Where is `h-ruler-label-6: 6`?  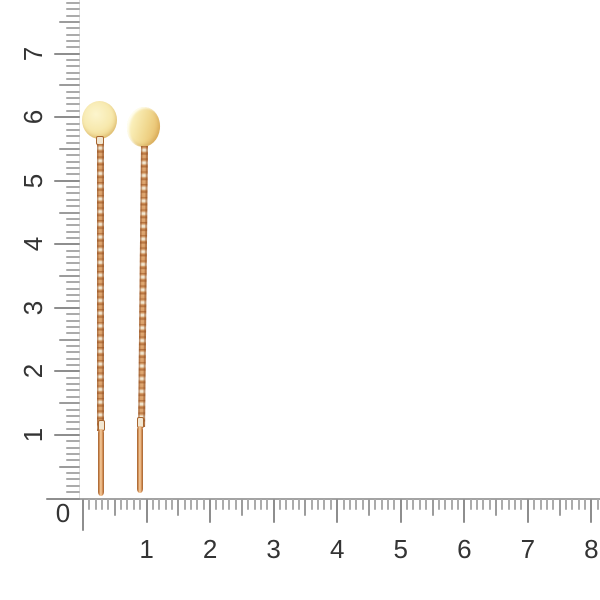 h-ruler-label-6: 6 is located at coordinates (464, 549).